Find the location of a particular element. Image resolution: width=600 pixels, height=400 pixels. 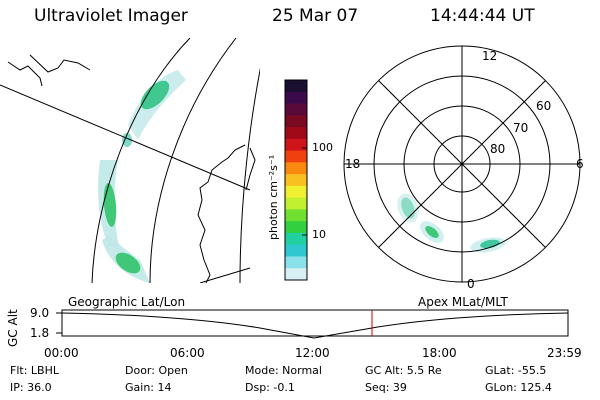

altitude-curve is located at coordinates (315, 325).